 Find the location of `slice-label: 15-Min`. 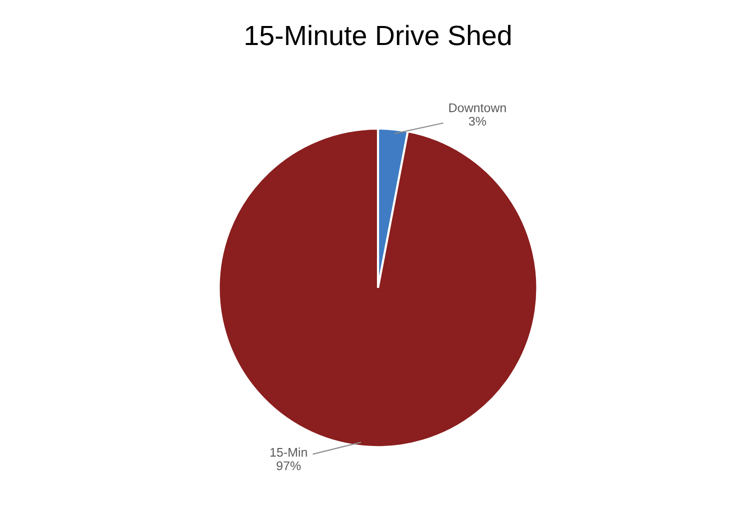

slice-label: 15-Min is located at coordinates (288, 452).